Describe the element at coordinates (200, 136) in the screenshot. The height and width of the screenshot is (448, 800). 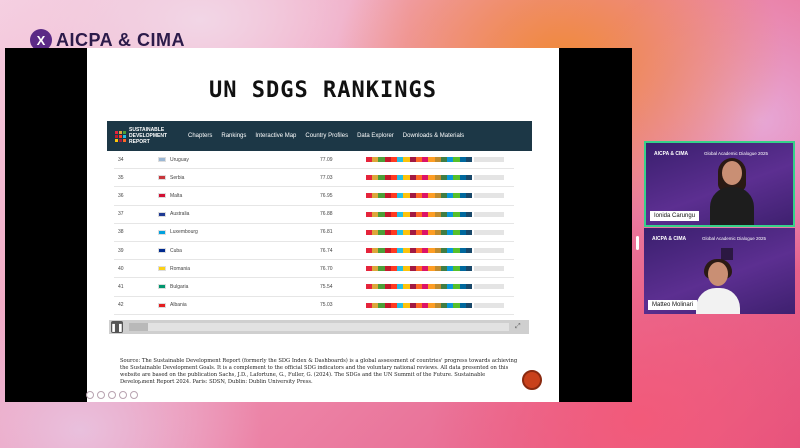
I see `nav-chapters: Chapters` at that location.